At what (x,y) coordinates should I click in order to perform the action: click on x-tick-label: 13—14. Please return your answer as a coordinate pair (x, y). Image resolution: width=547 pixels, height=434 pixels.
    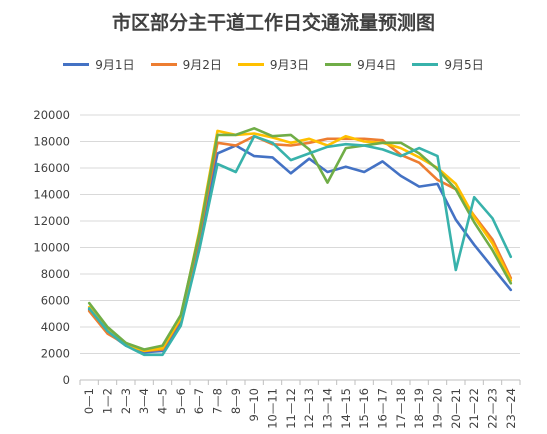
    Looking at the image, I should click on (328, 408).